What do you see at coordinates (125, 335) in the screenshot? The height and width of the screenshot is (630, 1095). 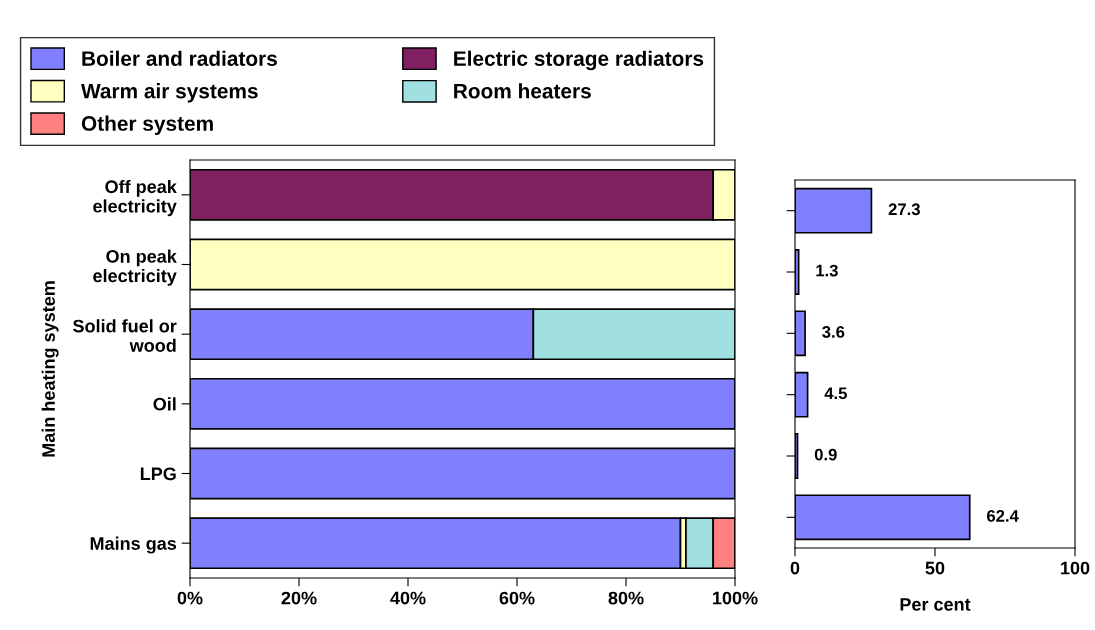 I see `y-tick-label: Solid fuel or wood` at bounding box center [125, 335].